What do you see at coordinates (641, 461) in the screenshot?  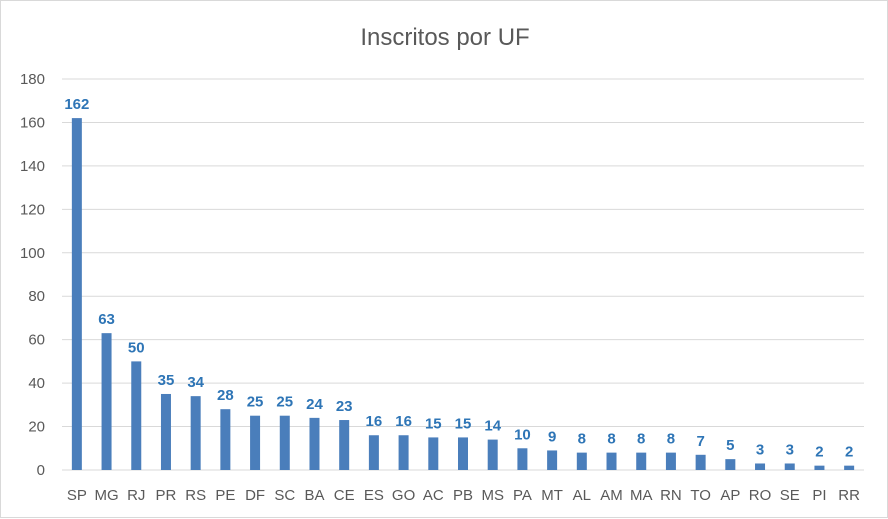 I see `bar-ma` at bounding box center [641, 461].